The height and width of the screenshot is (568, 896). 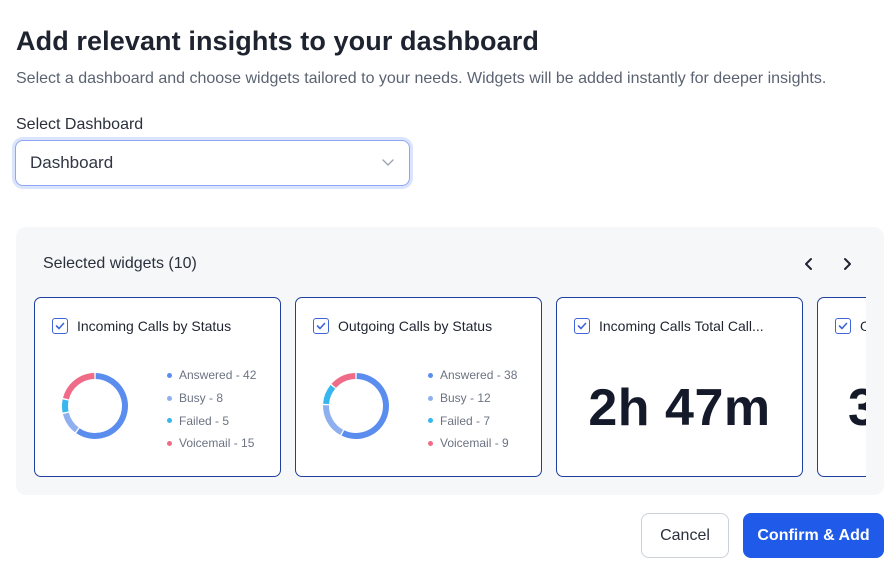 I want to click on page-title: Add relevant insights to your dashboard, so click(x=277, y=41).